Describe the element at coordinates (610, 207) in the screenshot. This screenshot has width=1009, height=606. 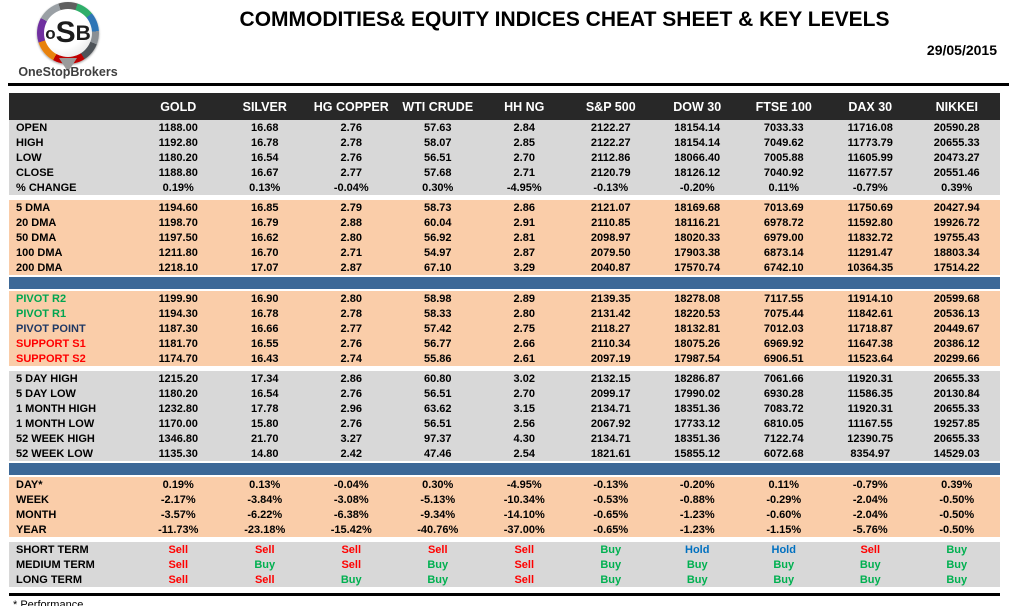
I see `value-cell: 2121.07` at that location.